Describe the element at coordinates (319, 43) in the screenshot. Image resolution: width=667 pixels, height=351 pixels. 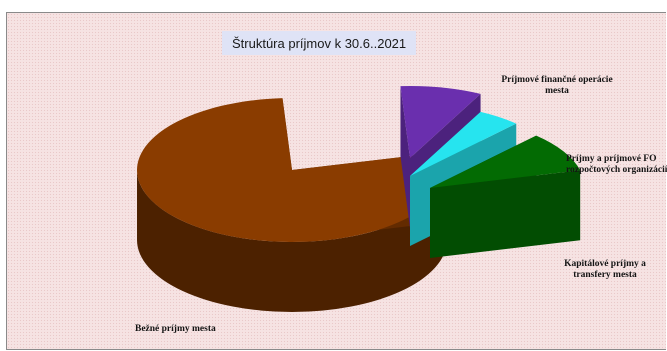
I see `chart-title: Štruktúra príjmov k 30.6..2021` at that location.